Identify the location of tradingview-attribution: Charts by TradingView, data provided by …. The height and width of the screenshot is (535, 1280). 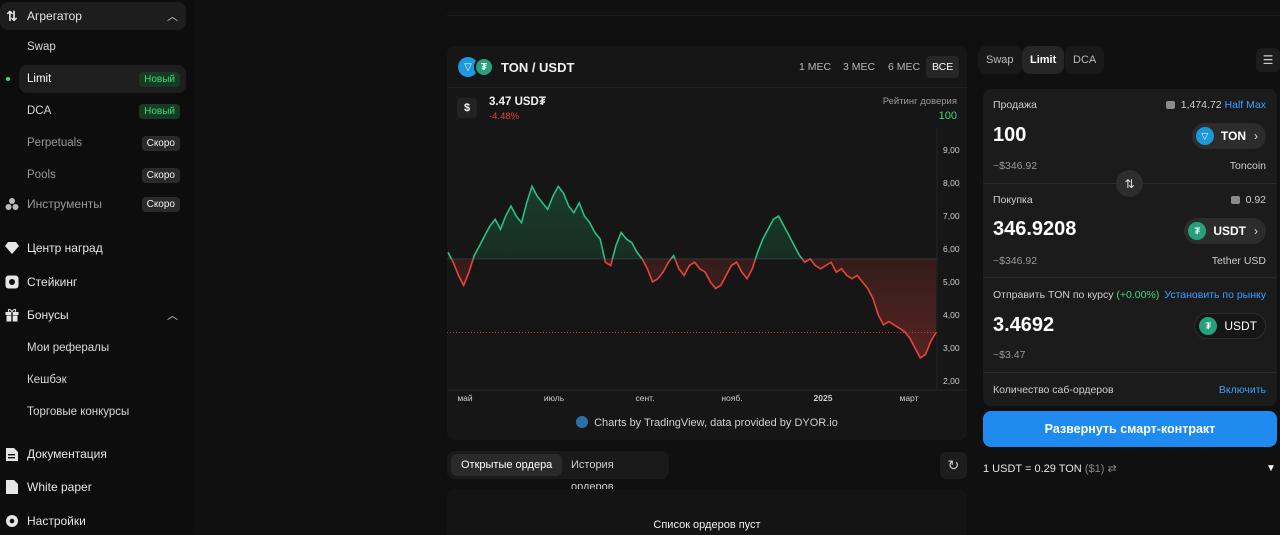
(707, 422).